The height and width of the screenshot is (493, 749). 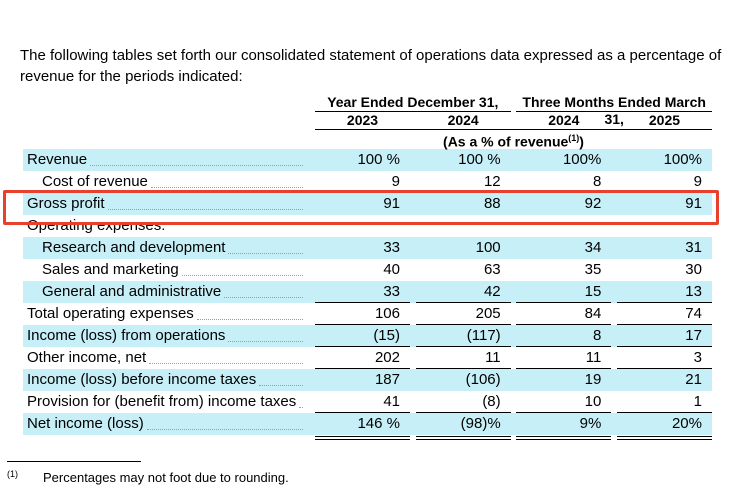 What do you see at coordinates (362, 402) in the screenshot?
I see `row-value: 41` at bounding box center [362, 402].